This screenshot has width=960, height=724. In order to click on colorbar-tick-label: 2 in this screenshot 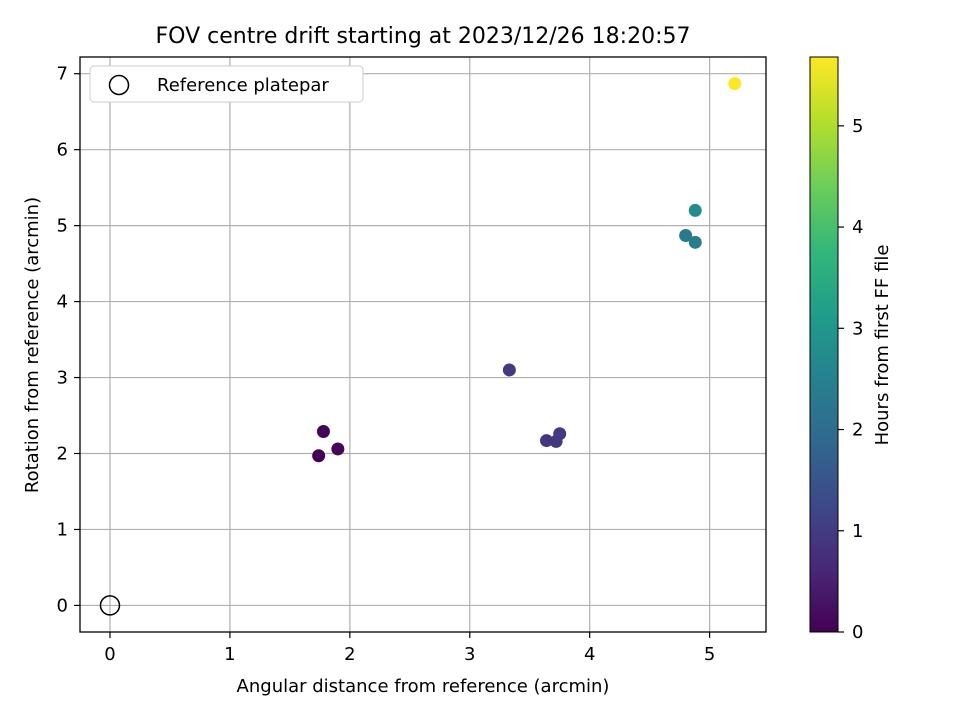, I will do `click(857, 430)`.